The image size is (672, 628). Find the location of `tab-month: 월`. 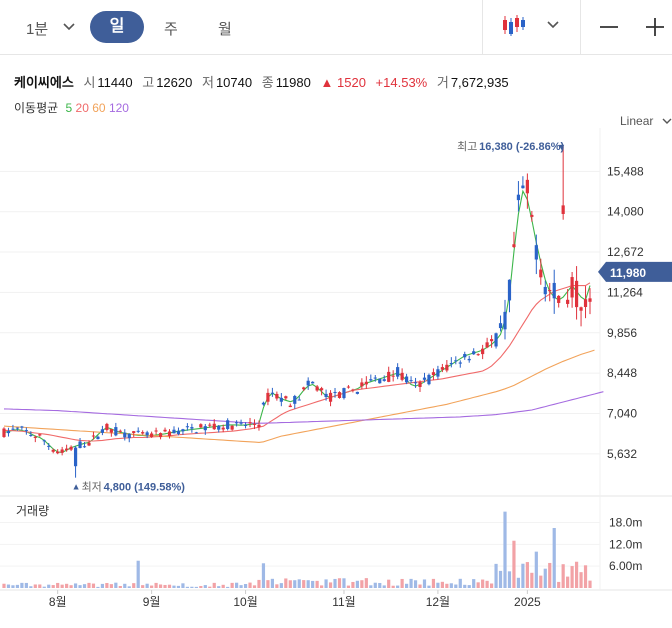

tab-month: 월 is located at coordinates (225, 29).